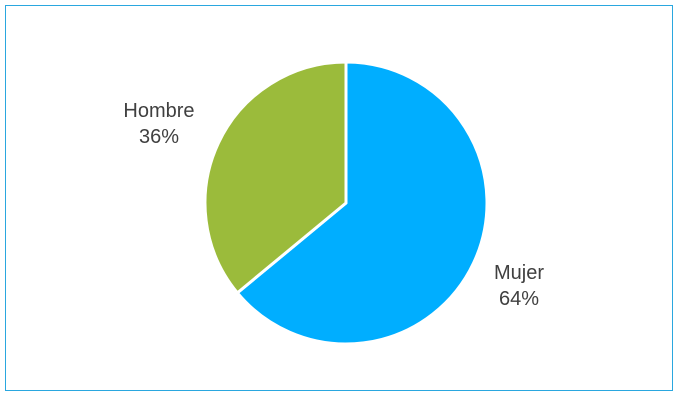  What do you see at coordinates (159, 137) in the screenshot?
I see `slice-label-hombre-percent: 36%` at bounding box center [159, 137].